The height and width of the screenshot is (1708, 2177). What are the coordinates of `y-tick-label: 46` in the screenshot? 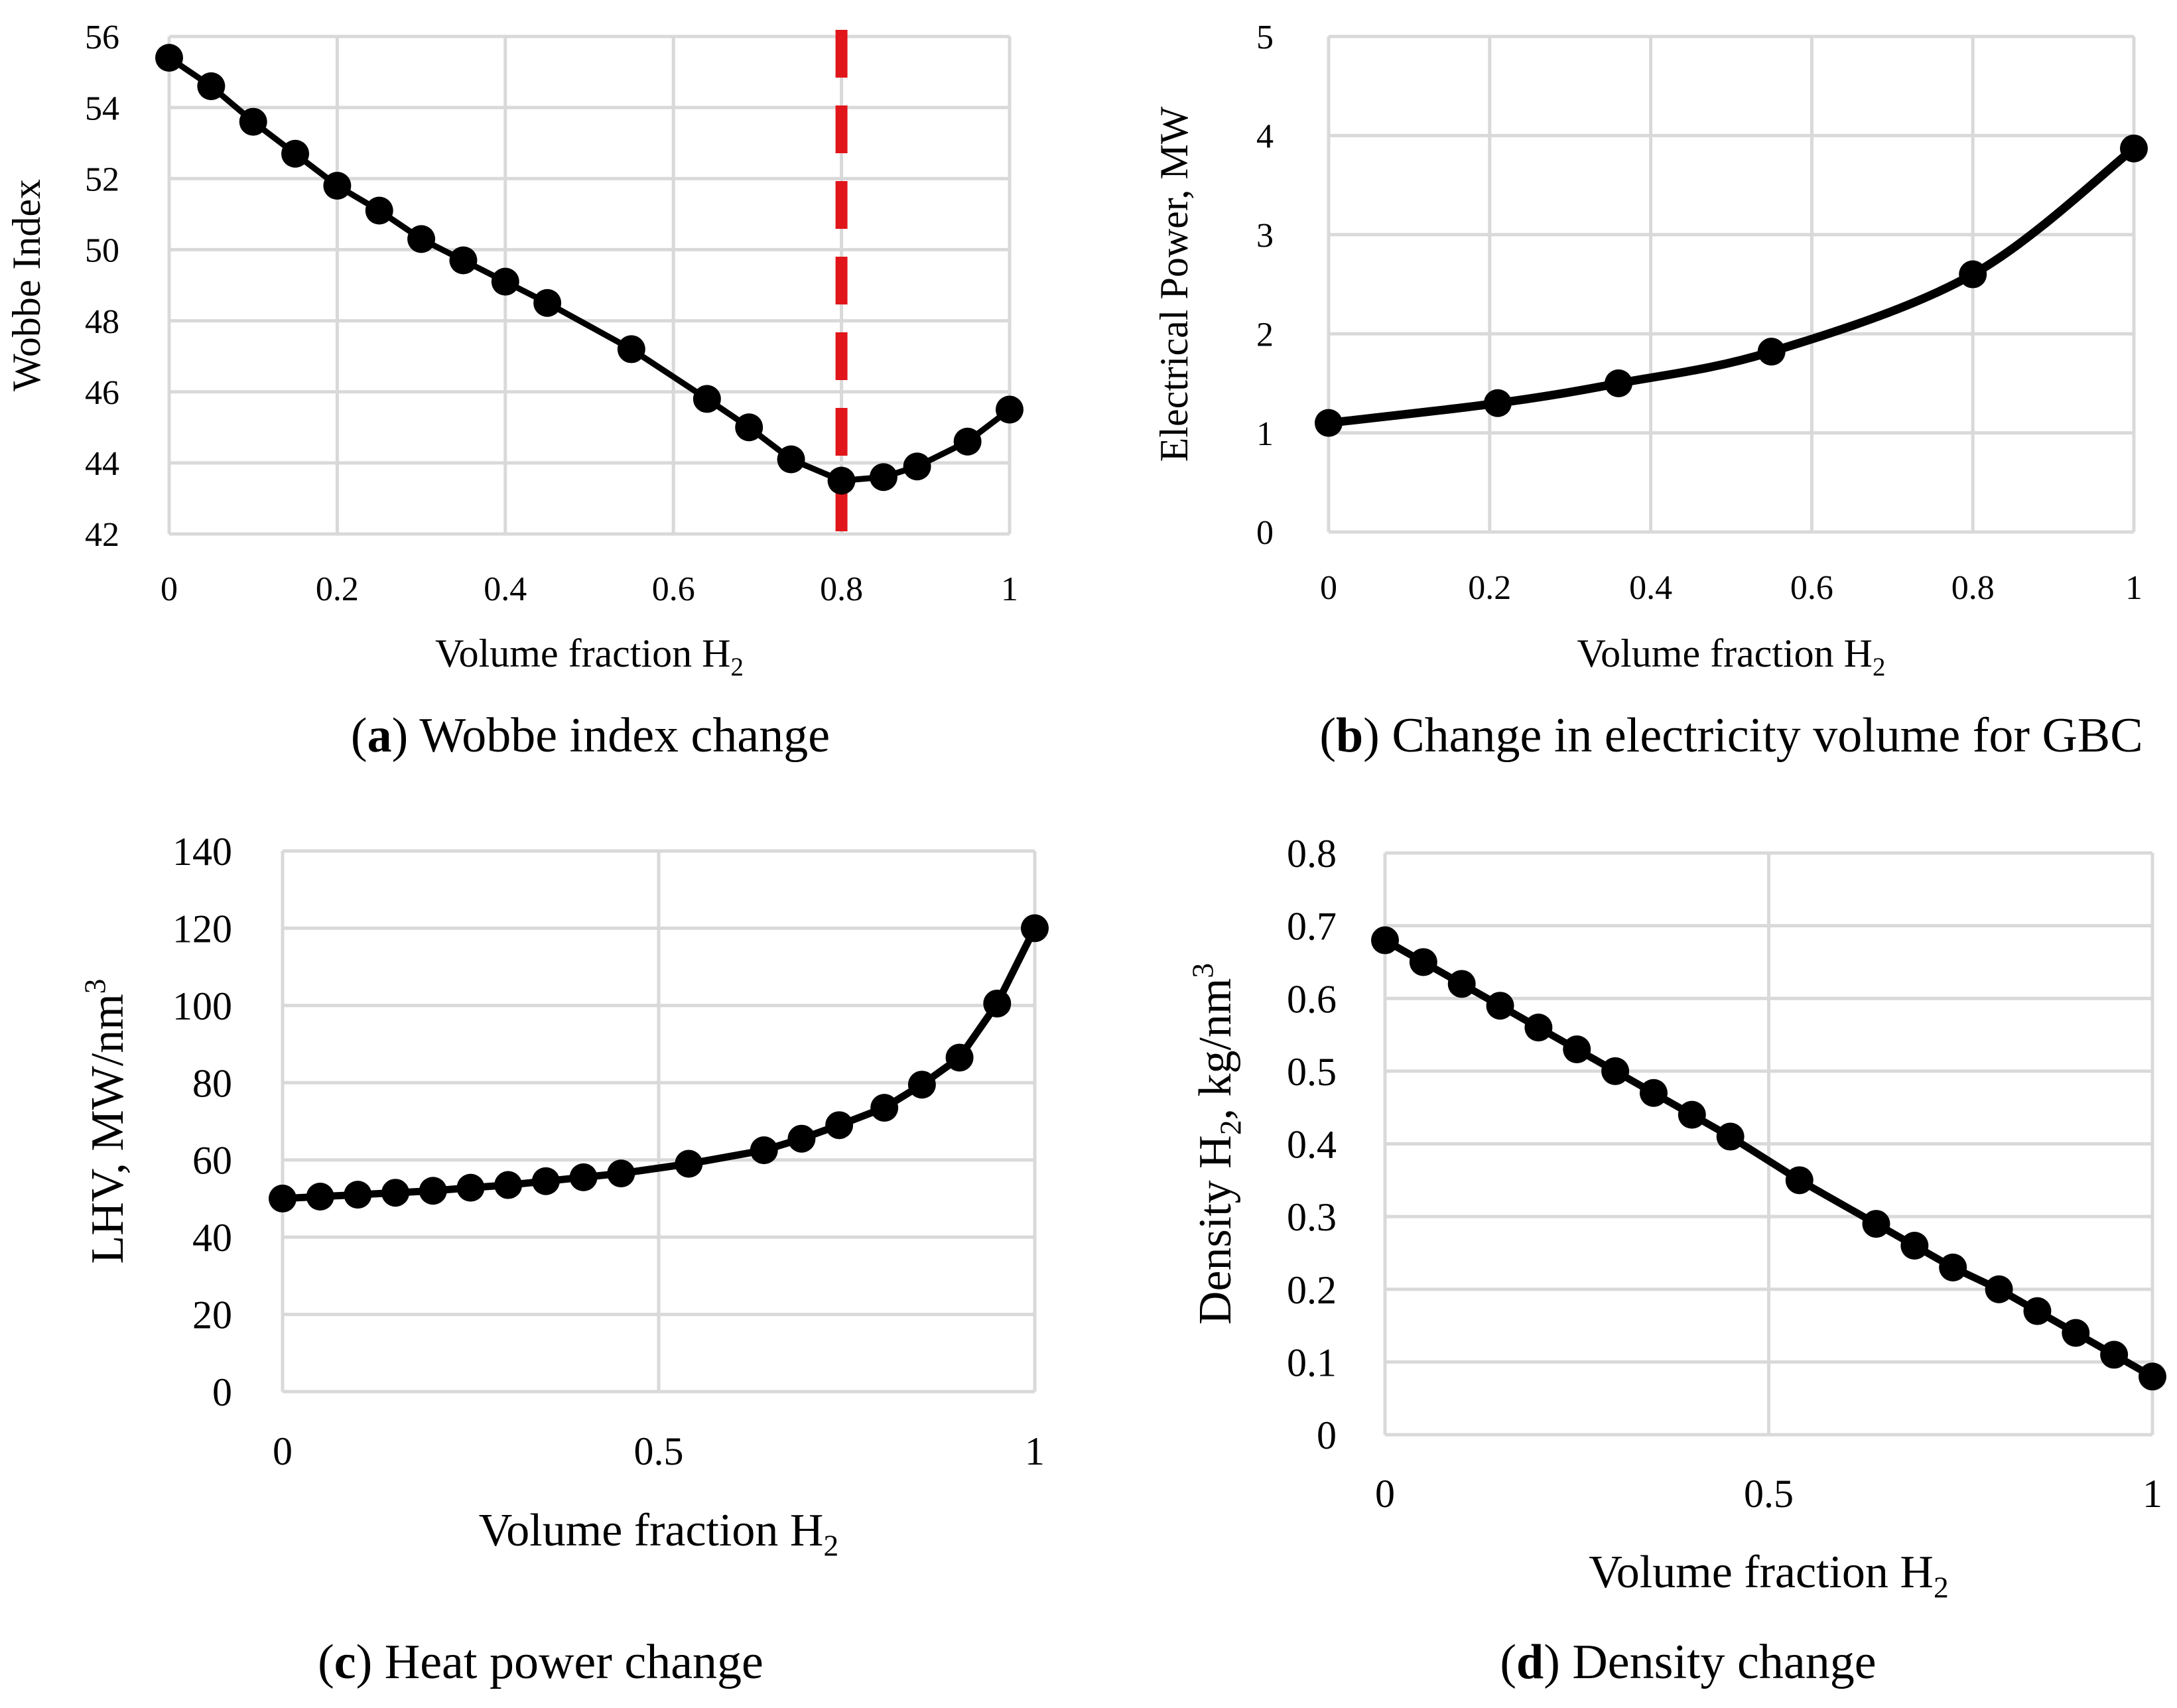 It's located at (102, 393).